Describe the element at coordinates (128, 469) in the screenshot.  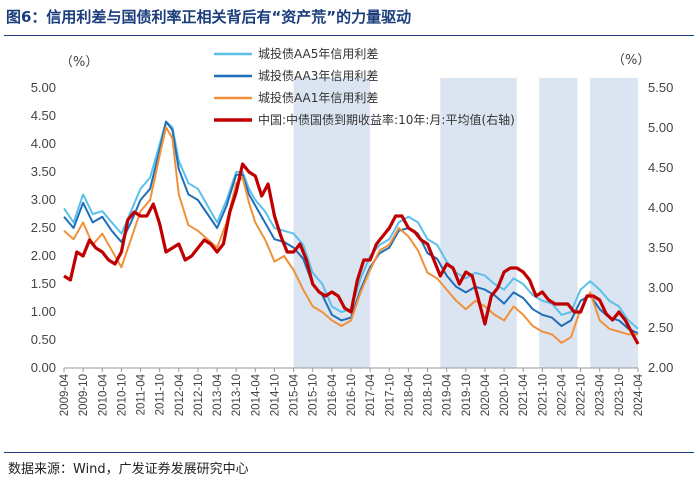
I see `source-note: 数据来源：Wind，广发证券发展研究中心` at that location.